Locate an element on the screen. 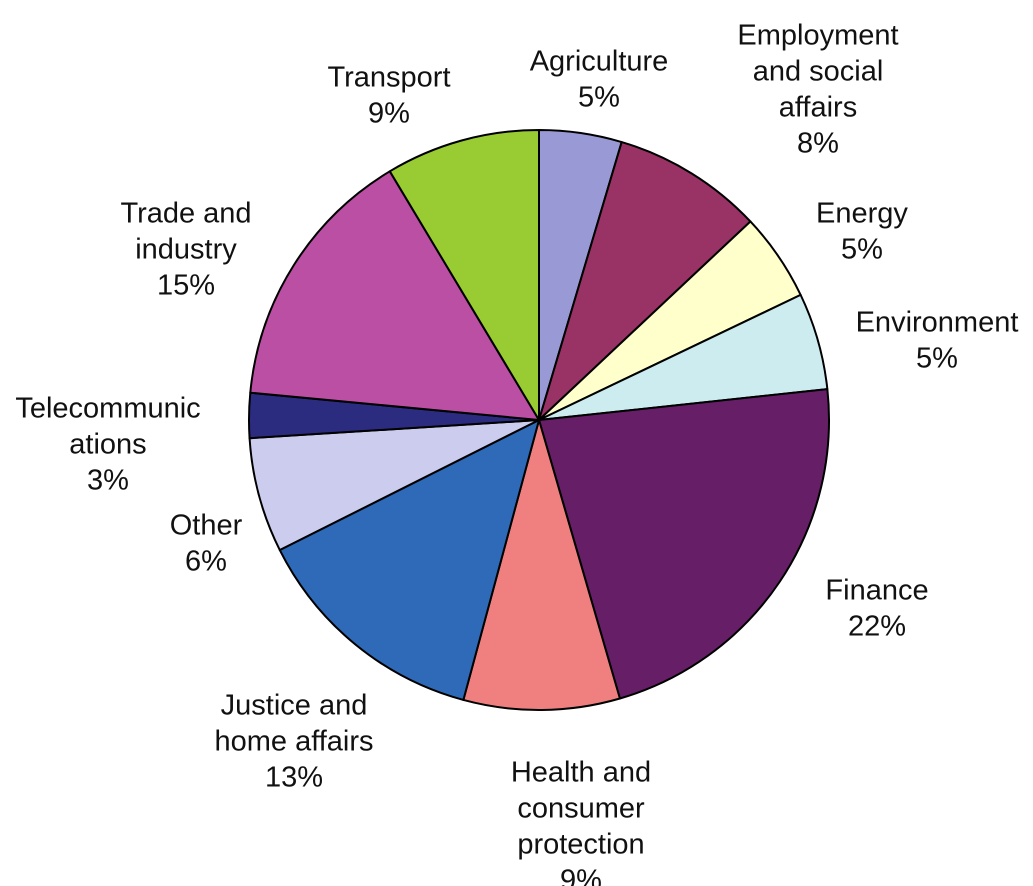 The image size is (1033, 886). slice-label-health: Health and consumer protection 9% is located at coordinates (581, 821).